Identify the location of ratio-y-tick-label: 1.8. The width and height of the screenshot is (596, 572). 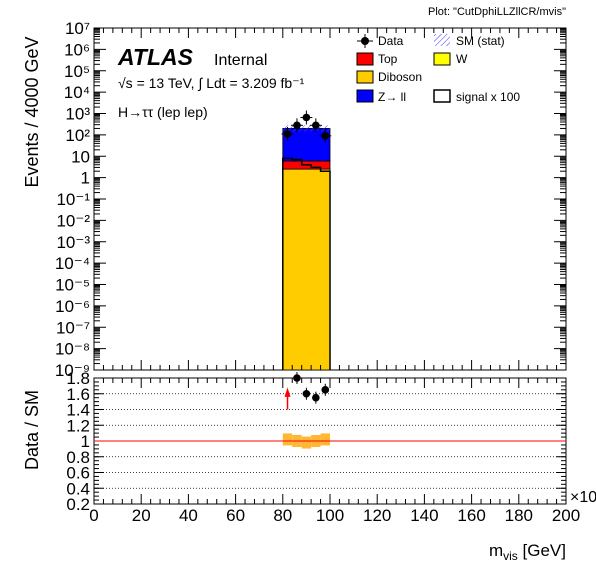
(78, 378).